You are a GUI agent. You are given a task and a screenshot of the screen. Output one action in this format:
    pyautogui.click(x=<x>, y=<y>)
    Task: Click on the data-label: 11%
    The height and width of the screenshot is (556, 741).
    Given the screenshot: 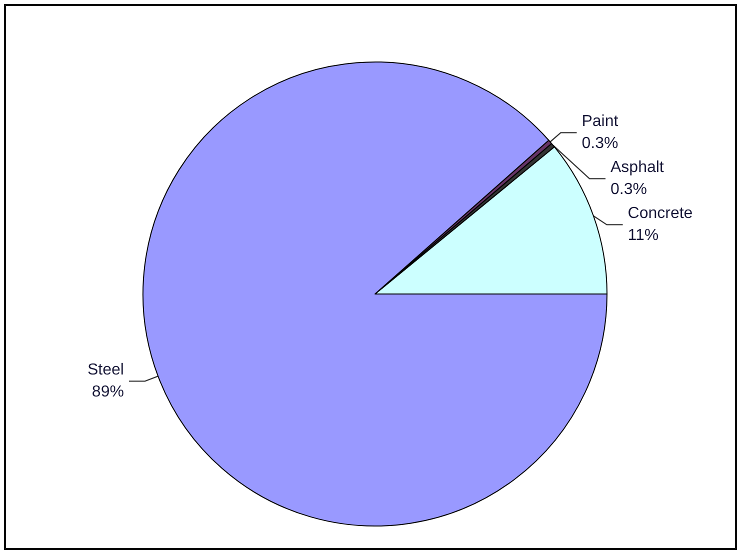 What is the action you would take?
    pyautogui.click(x=643, y=235)
    